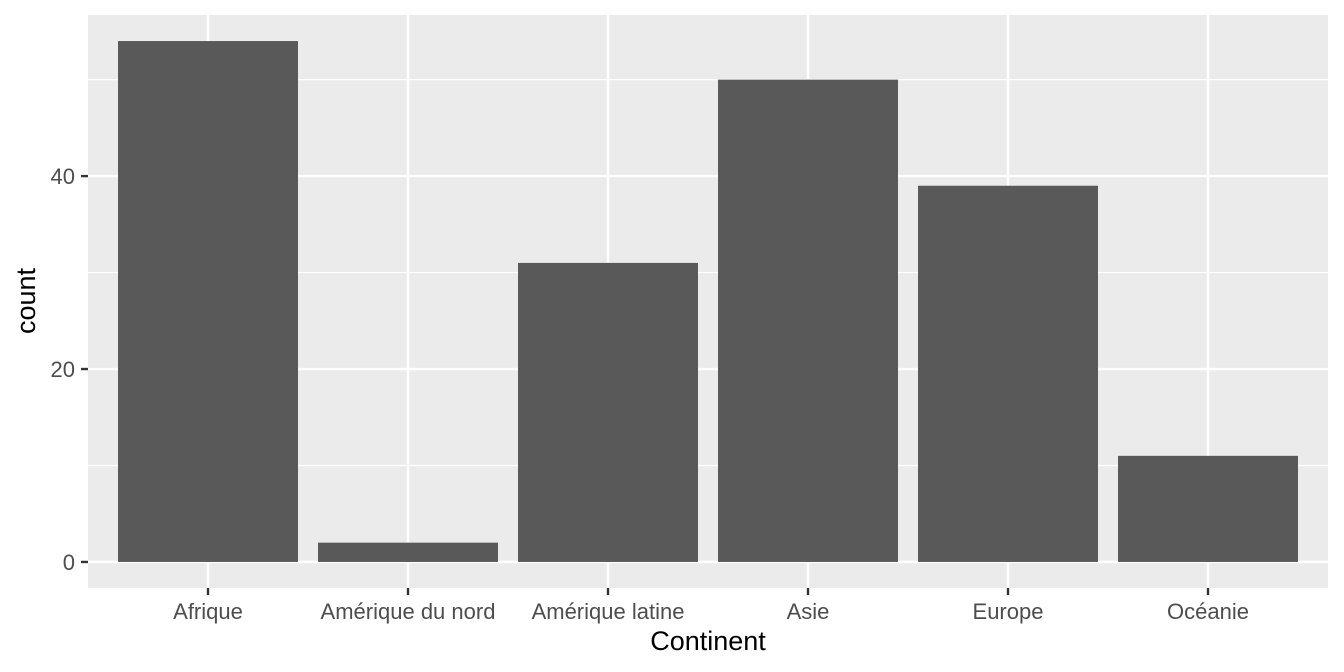 This screenshot has height=672, width=1344. I want to click on x-axis-title: Continent, so click(708, 641).